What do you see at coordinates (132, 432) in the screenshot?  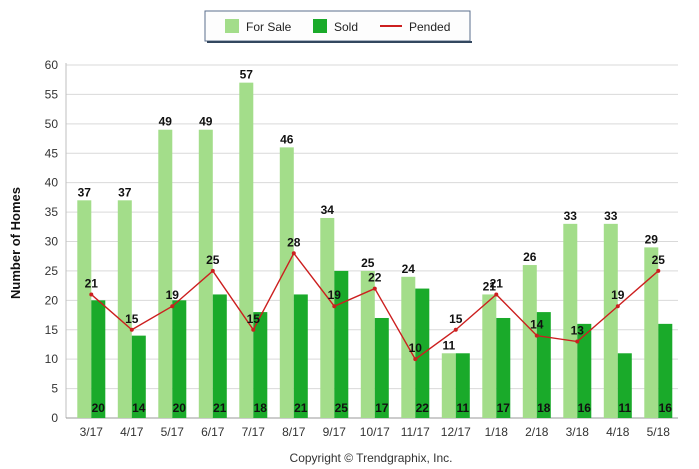 I see `x-tick-label: 4/17` at bounding box center [132, 432].